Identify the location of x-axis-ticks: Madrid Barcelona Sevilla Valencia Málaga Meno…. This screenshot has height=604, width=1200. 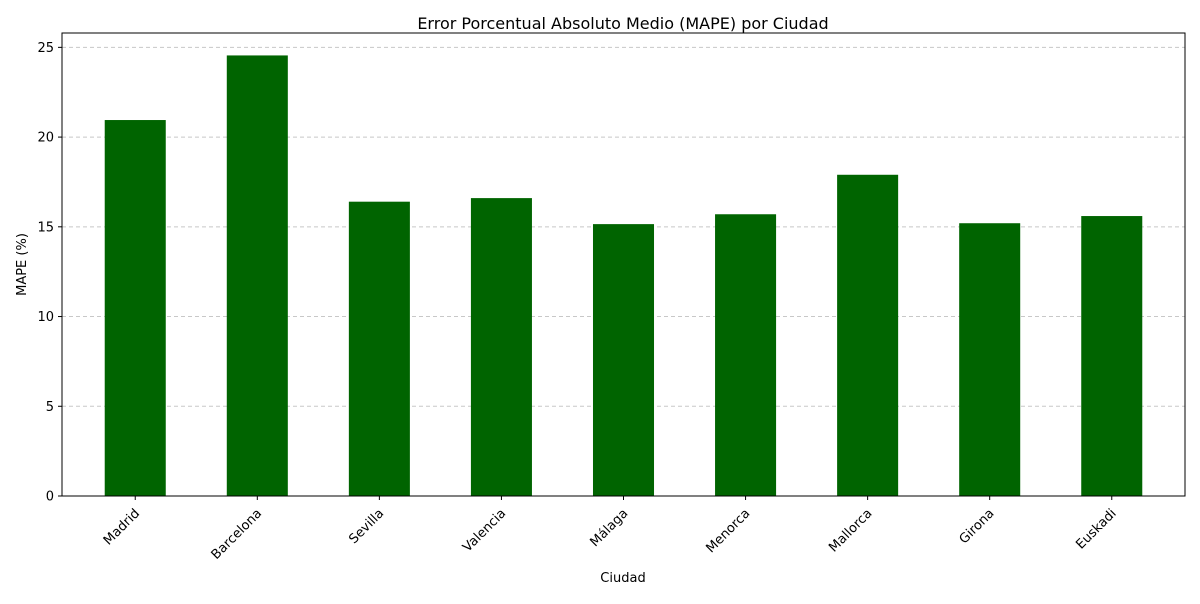
(610, 529).